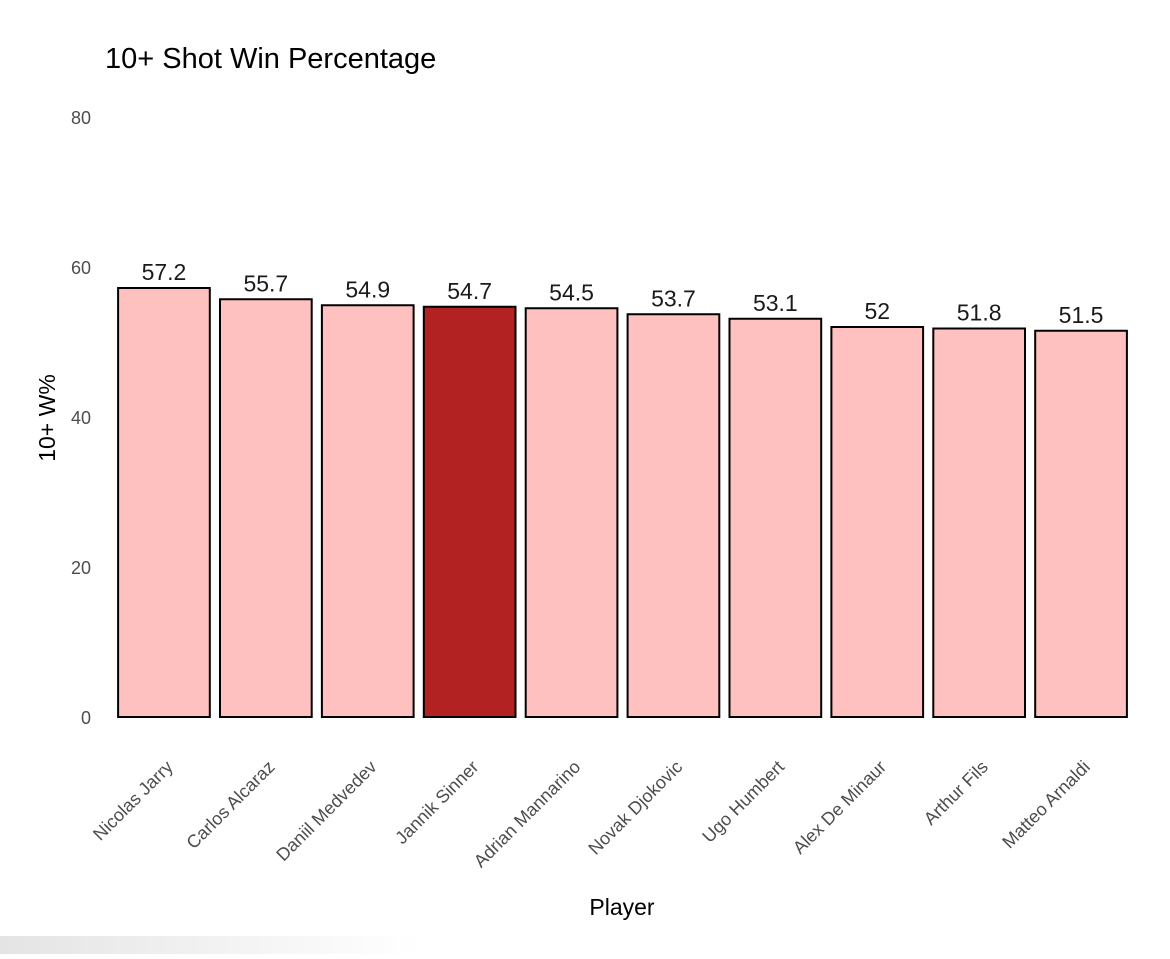 Image resolution: width=1170 pixels, height=959 pixels. Describe the element at coordinates (469, 291) in the screenshot. I see `data-label: 54.7` at that location.